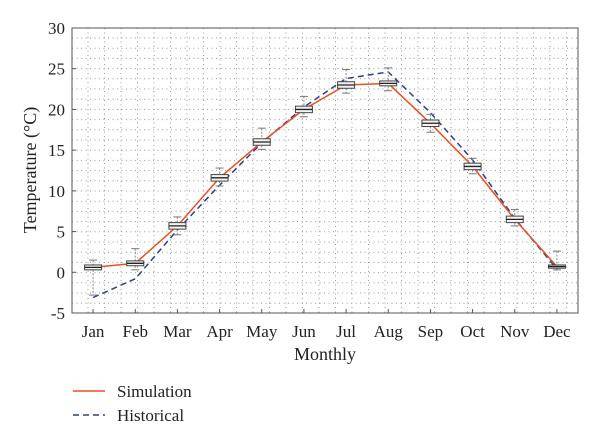 This screenshot has width=600, height=444. I want to click on y-axis-ticks: -5 0 5 10 15 20 25 30, so click(62, 171).